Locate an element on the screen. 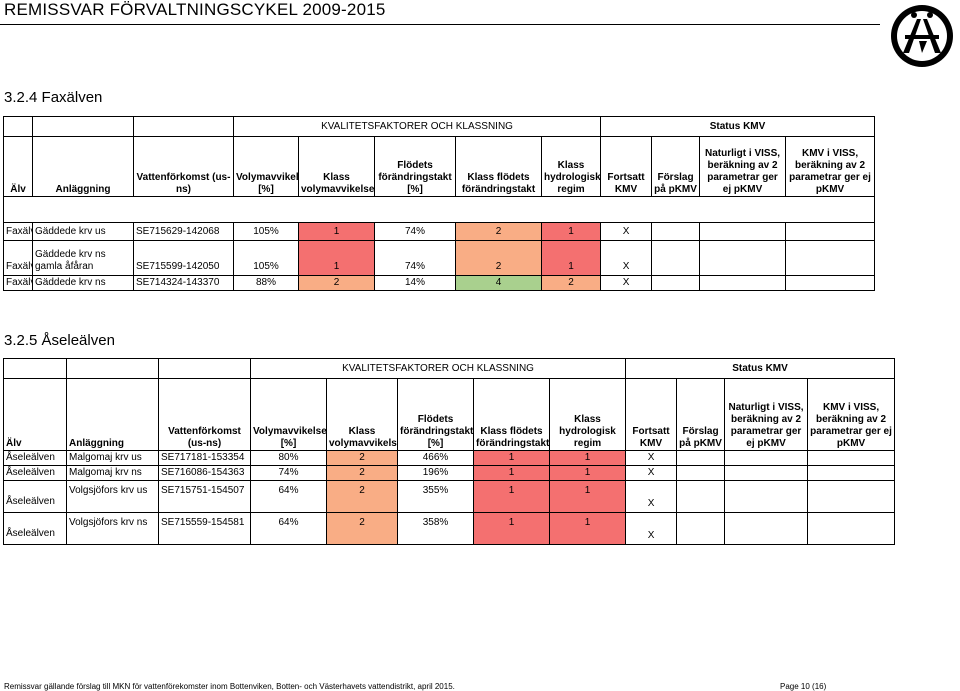 This screenshot has height=691, width=960. header-divider is located at coordinates (440, 24).